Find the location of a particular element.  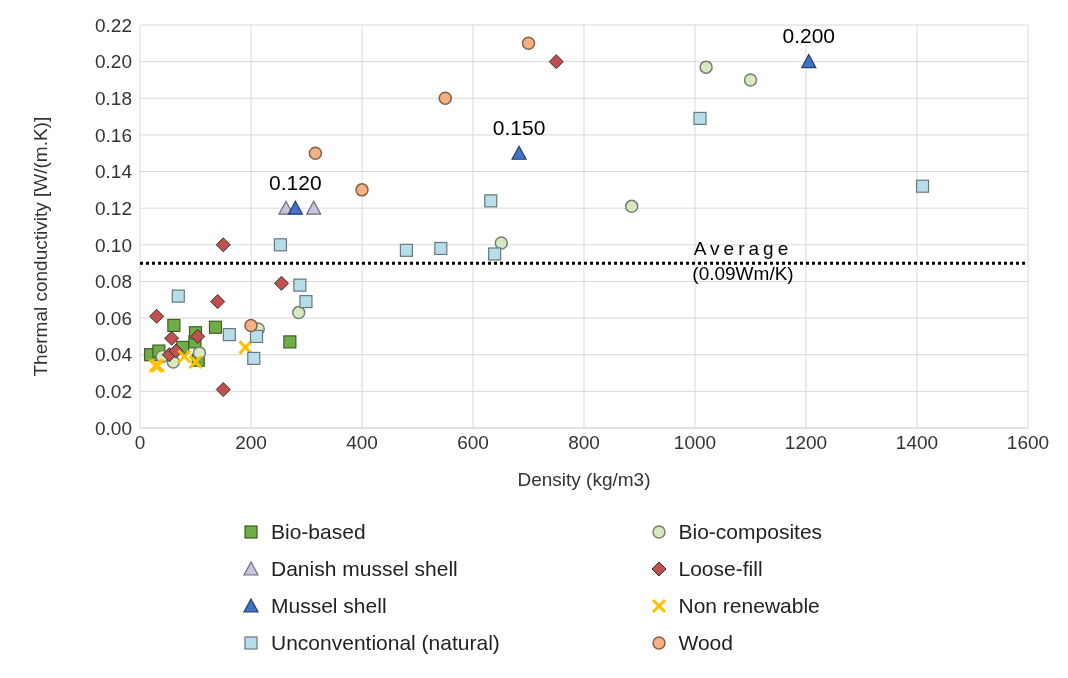

y-tick-label: 0.14 is located at coordinates (114, 172).